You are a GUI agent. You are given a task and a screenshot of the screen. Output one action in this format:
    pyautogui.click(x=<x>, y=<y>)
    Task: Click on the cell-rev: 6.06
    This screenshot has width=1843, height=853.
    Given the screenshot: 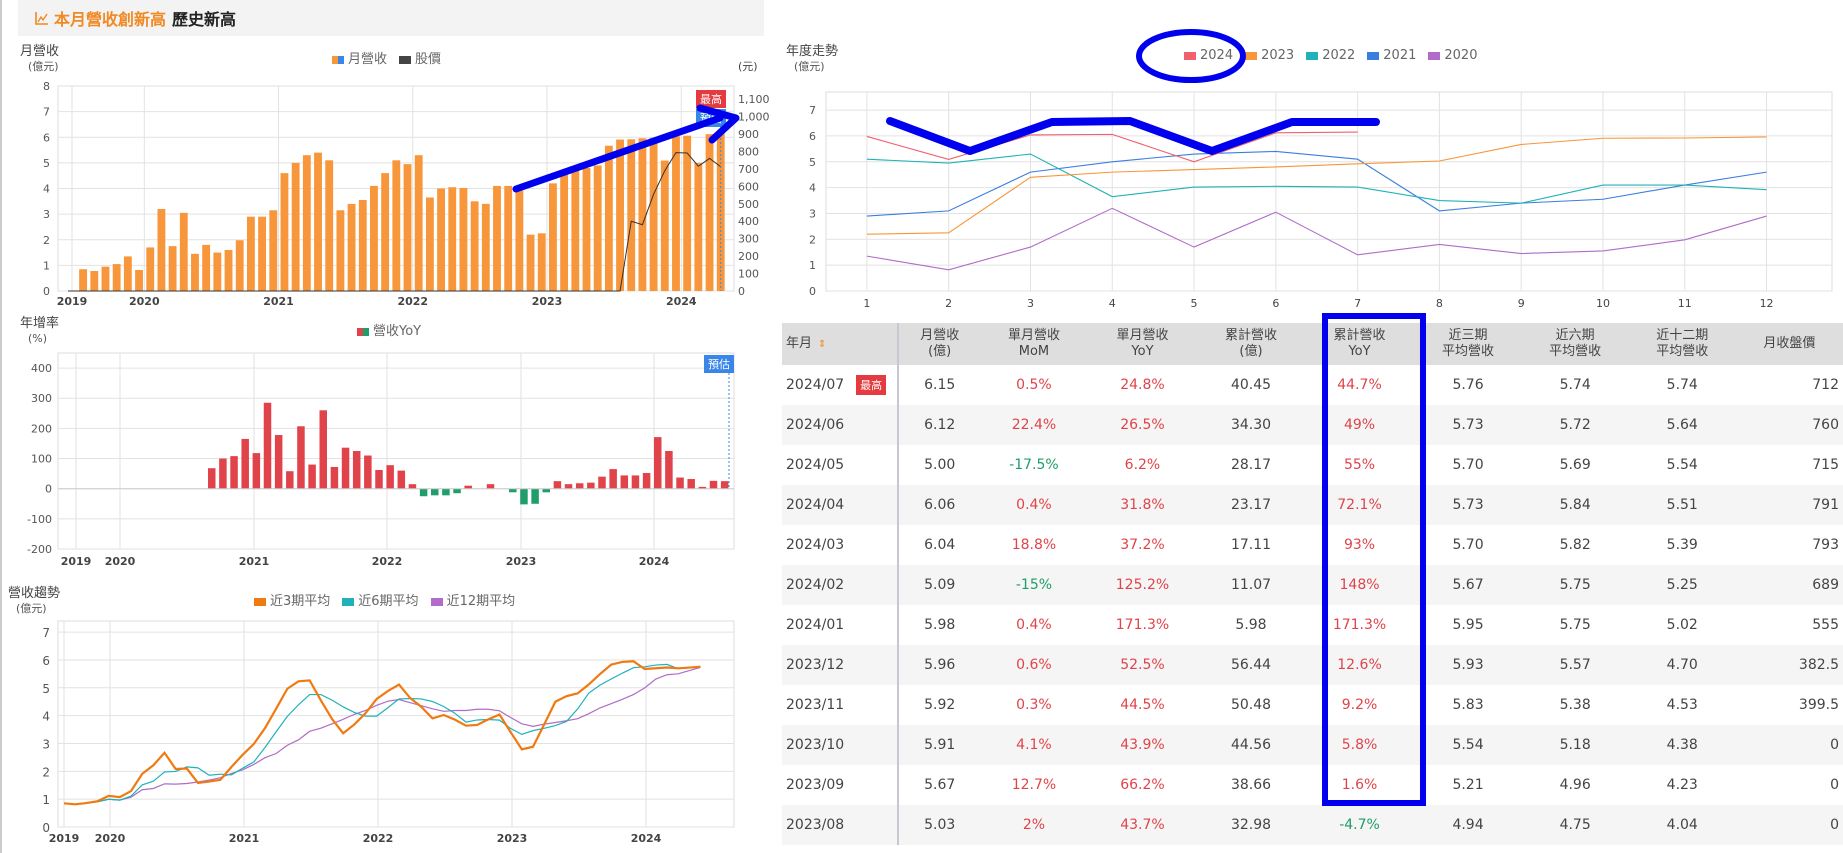 What is the action you would take?
    pyautogui.click(x=939, y=505)
    